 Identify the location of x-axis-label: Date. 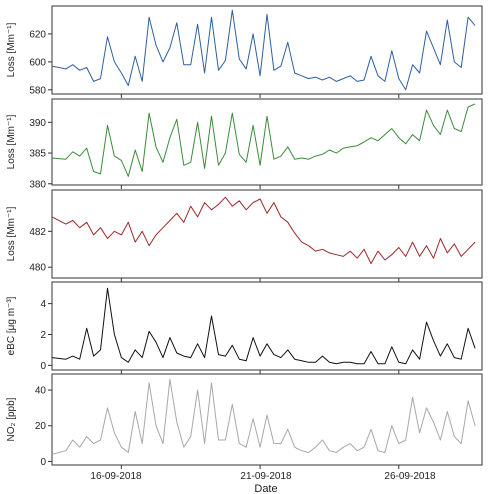
(265, 488).